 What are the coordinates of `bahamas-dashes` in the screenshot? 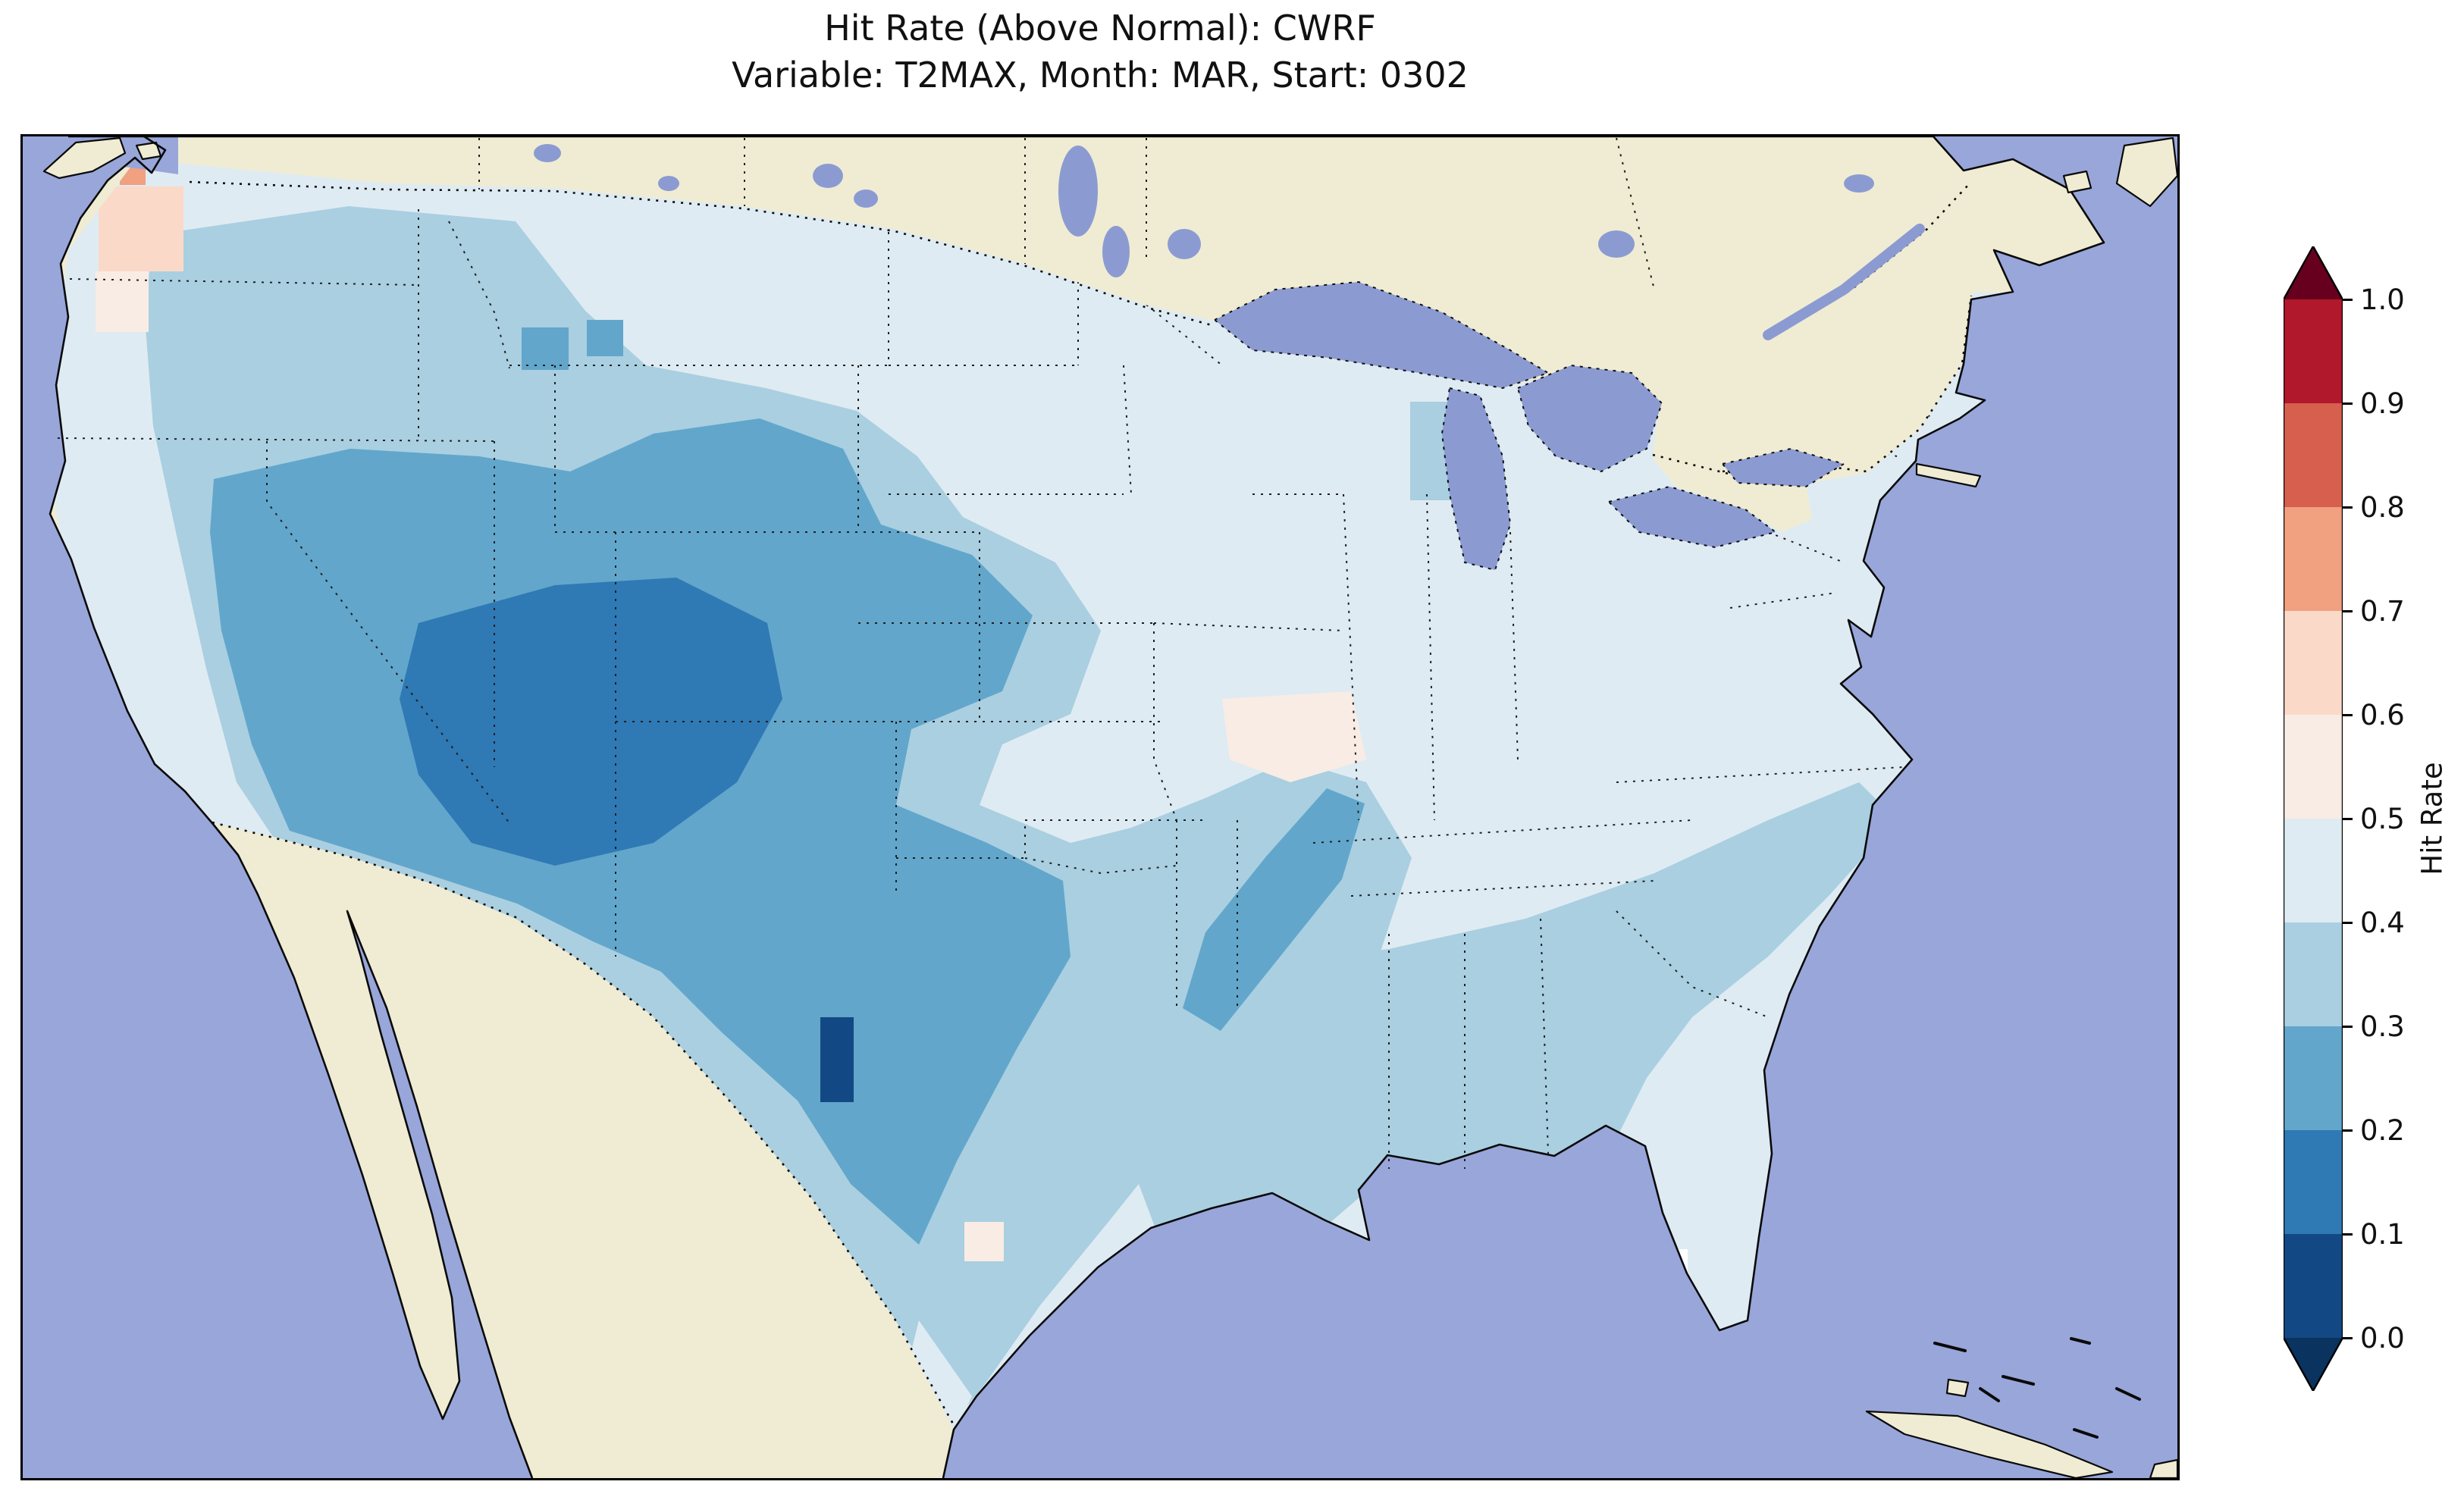 It's located at (2037, 1388).